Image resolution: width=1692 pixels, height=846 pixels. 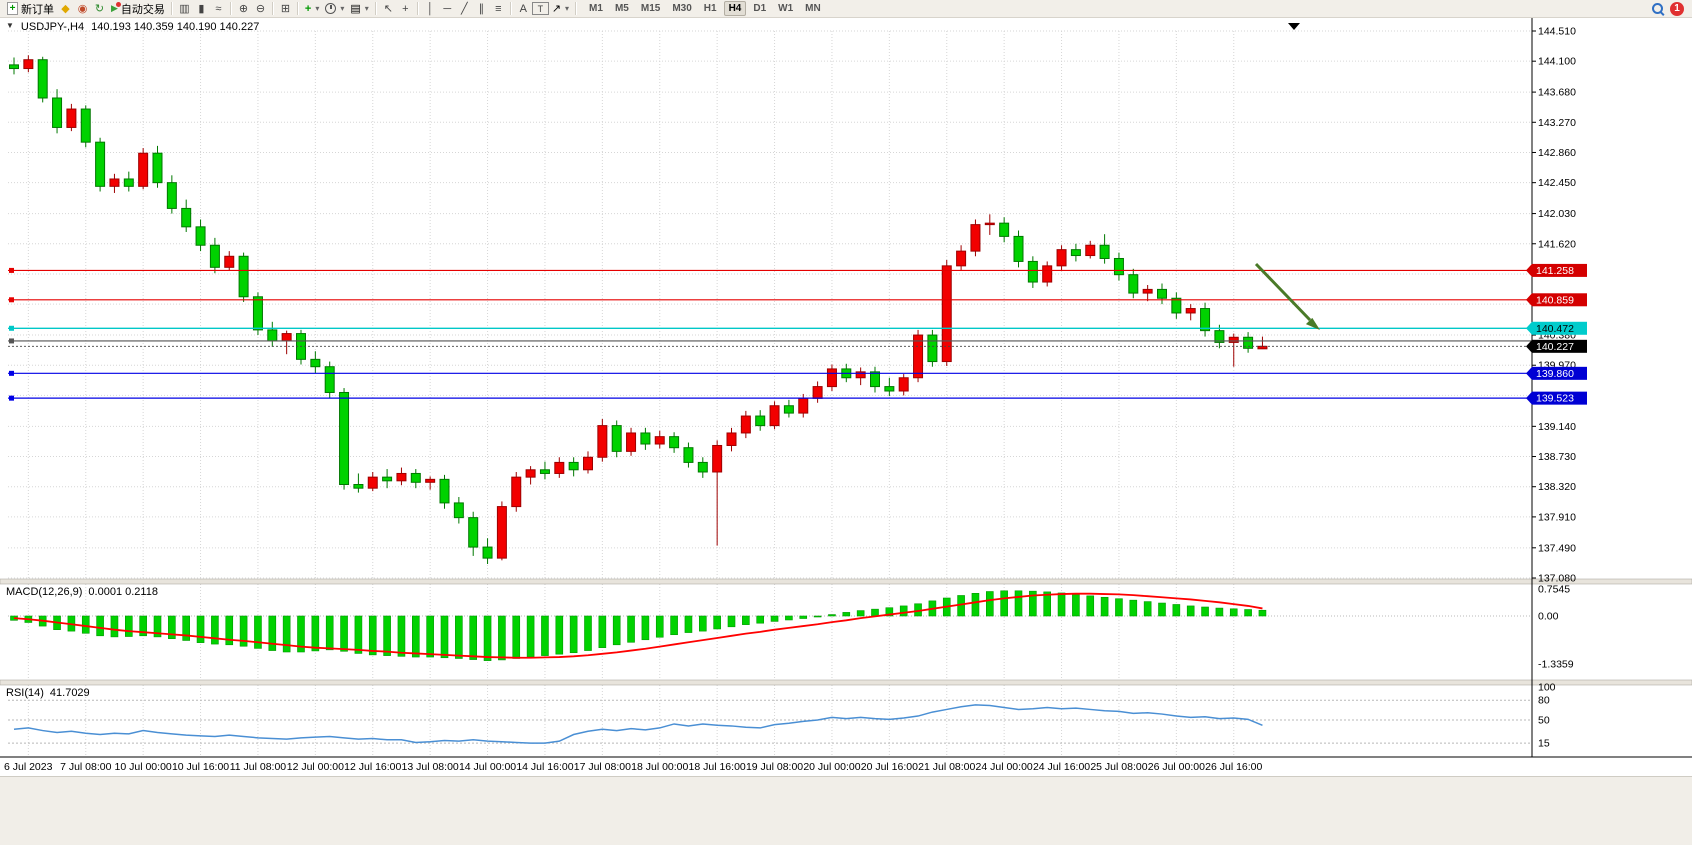 I want to click on timeframe-M5: M5, so click(x=621, y=8).